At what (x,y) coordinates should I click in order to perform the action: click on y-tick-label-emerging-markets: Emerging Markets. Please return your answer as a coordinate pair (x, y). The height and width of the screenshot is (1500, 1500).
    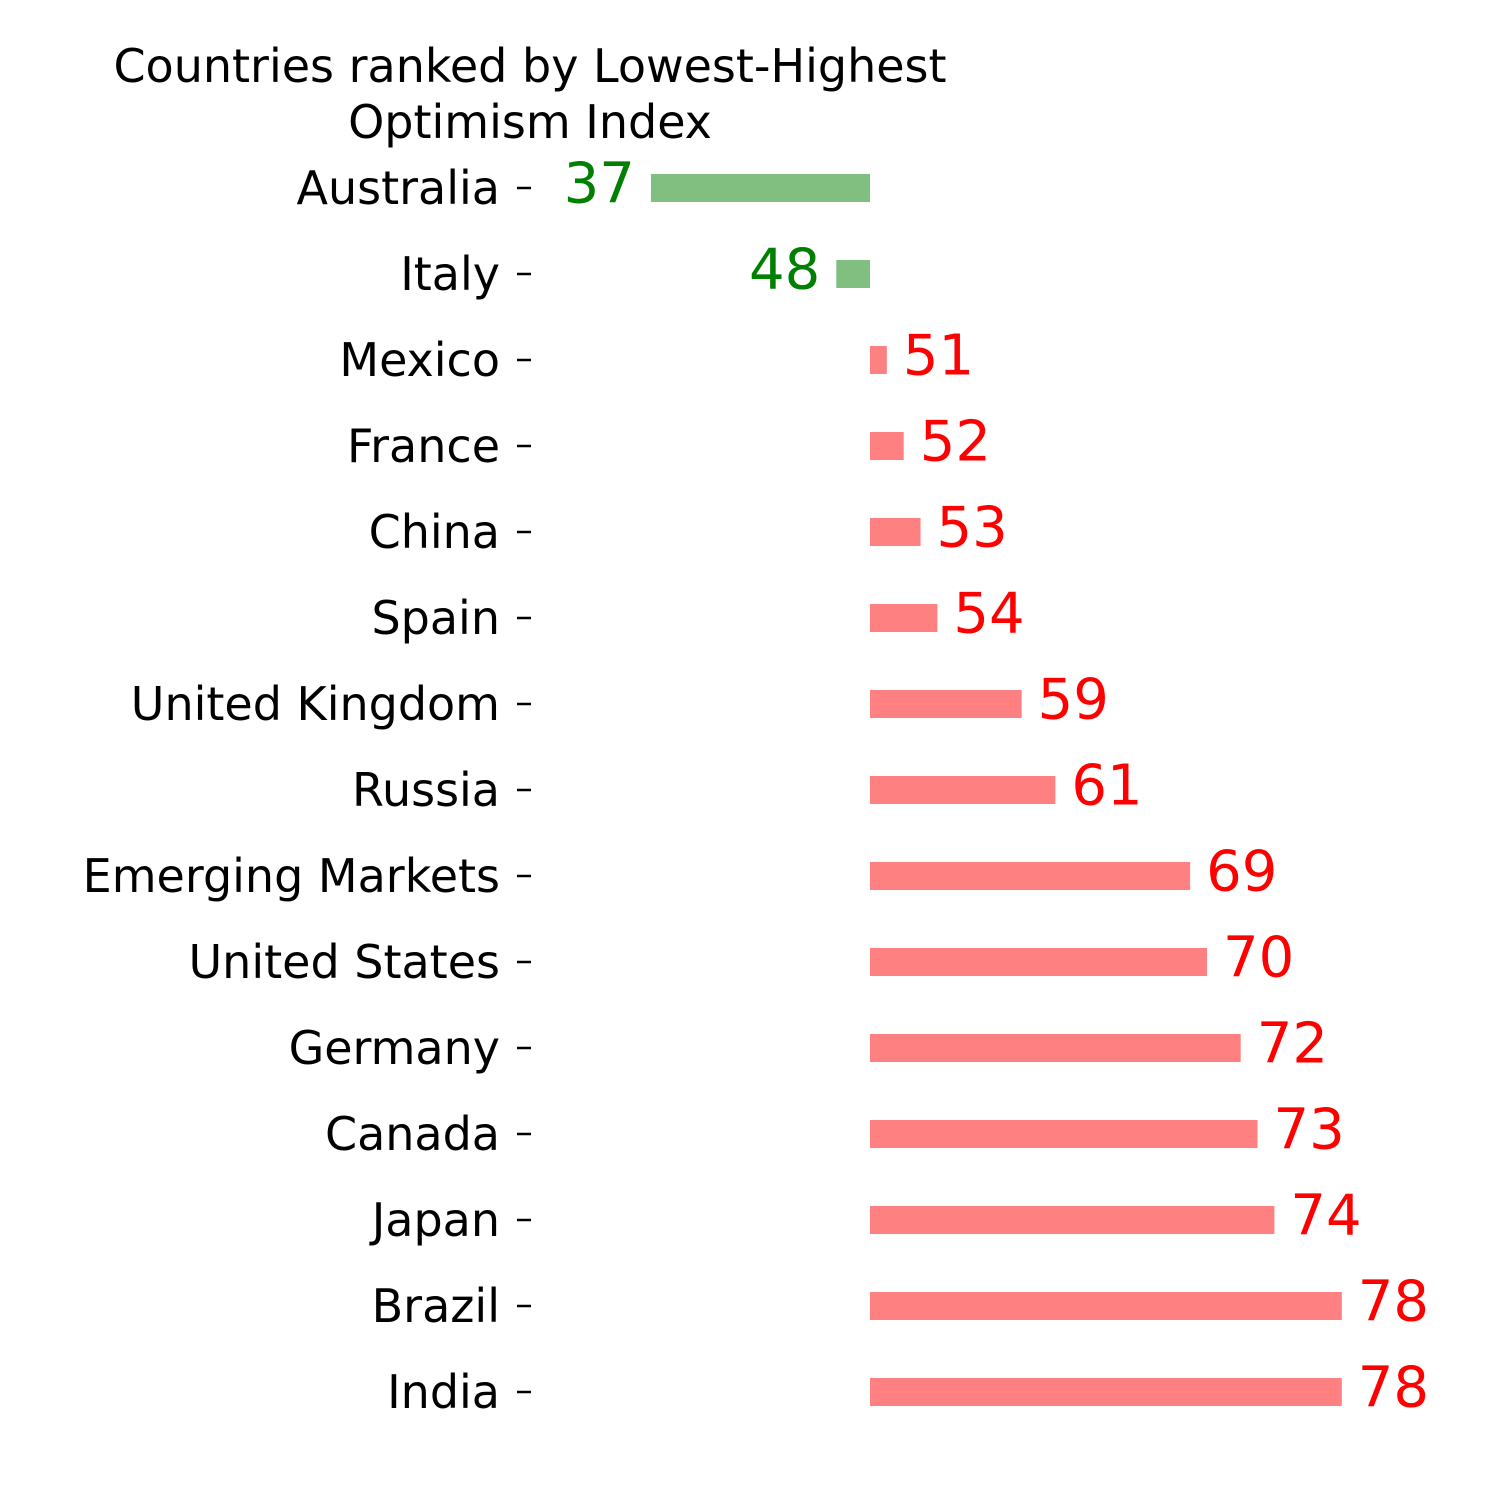
    Looking at the image, I should click on (291, 876).